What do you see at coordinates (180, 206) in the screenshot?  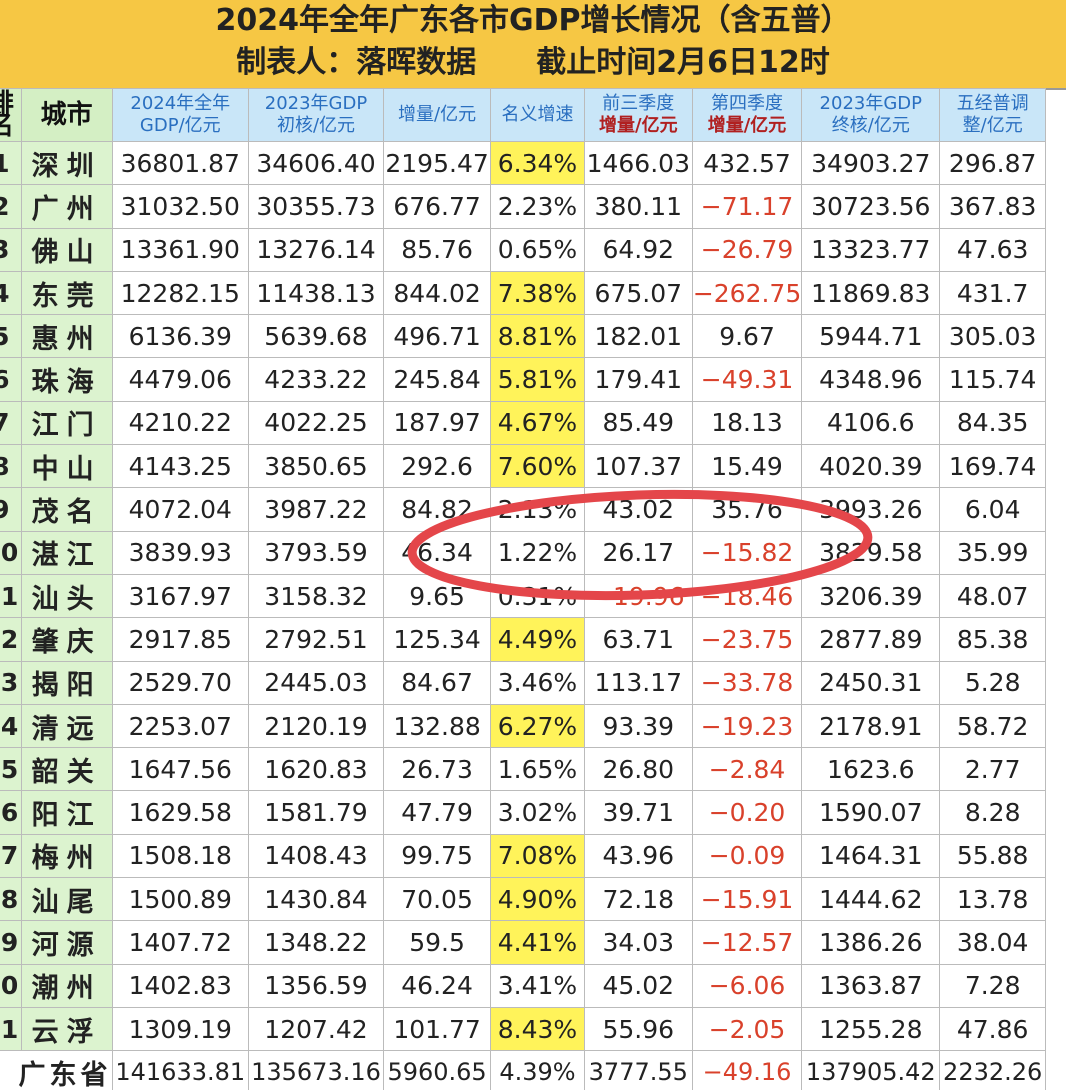 I see `cell: 31032.50` at bounding box center [180, 206].